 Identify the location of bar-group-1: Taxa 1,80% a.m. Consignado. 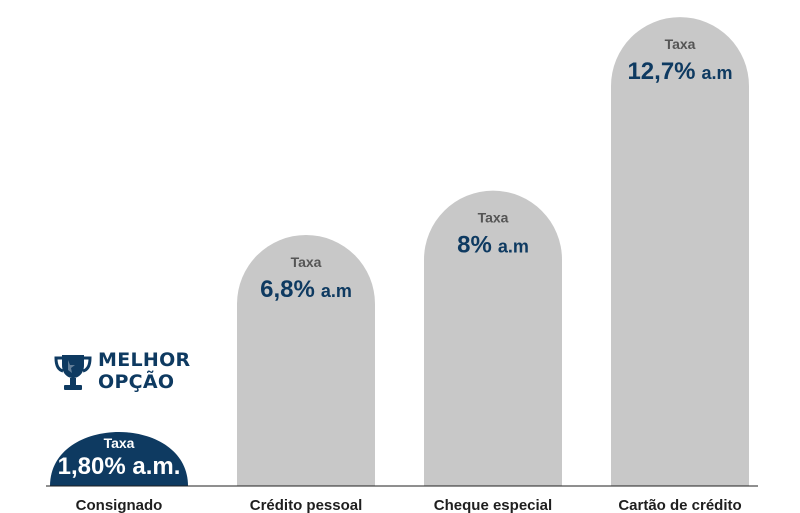
(119, 472).